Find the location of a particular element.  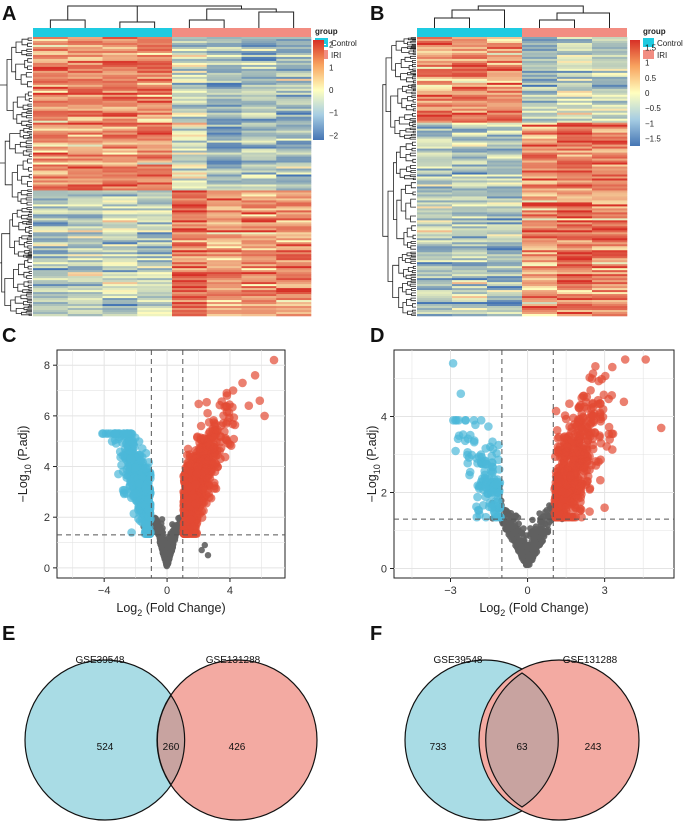

y-axis-label-sub-d: 10 is located at coordinates (377, 469).